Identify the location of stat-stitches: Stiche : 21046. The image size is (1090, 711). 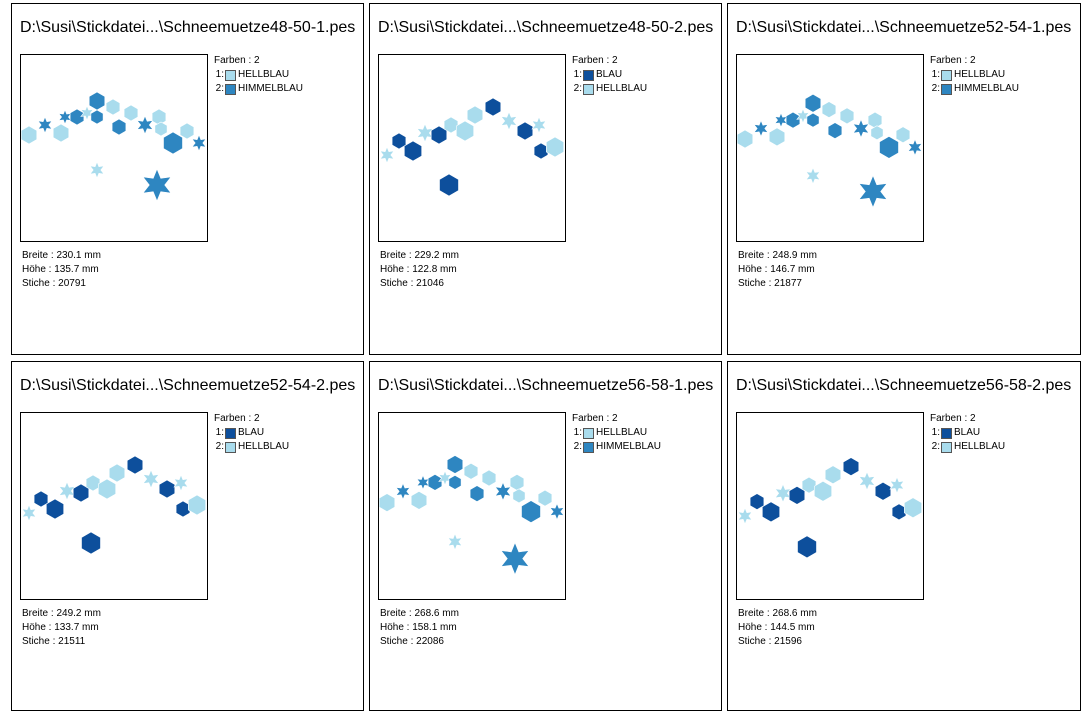
(419, 284).